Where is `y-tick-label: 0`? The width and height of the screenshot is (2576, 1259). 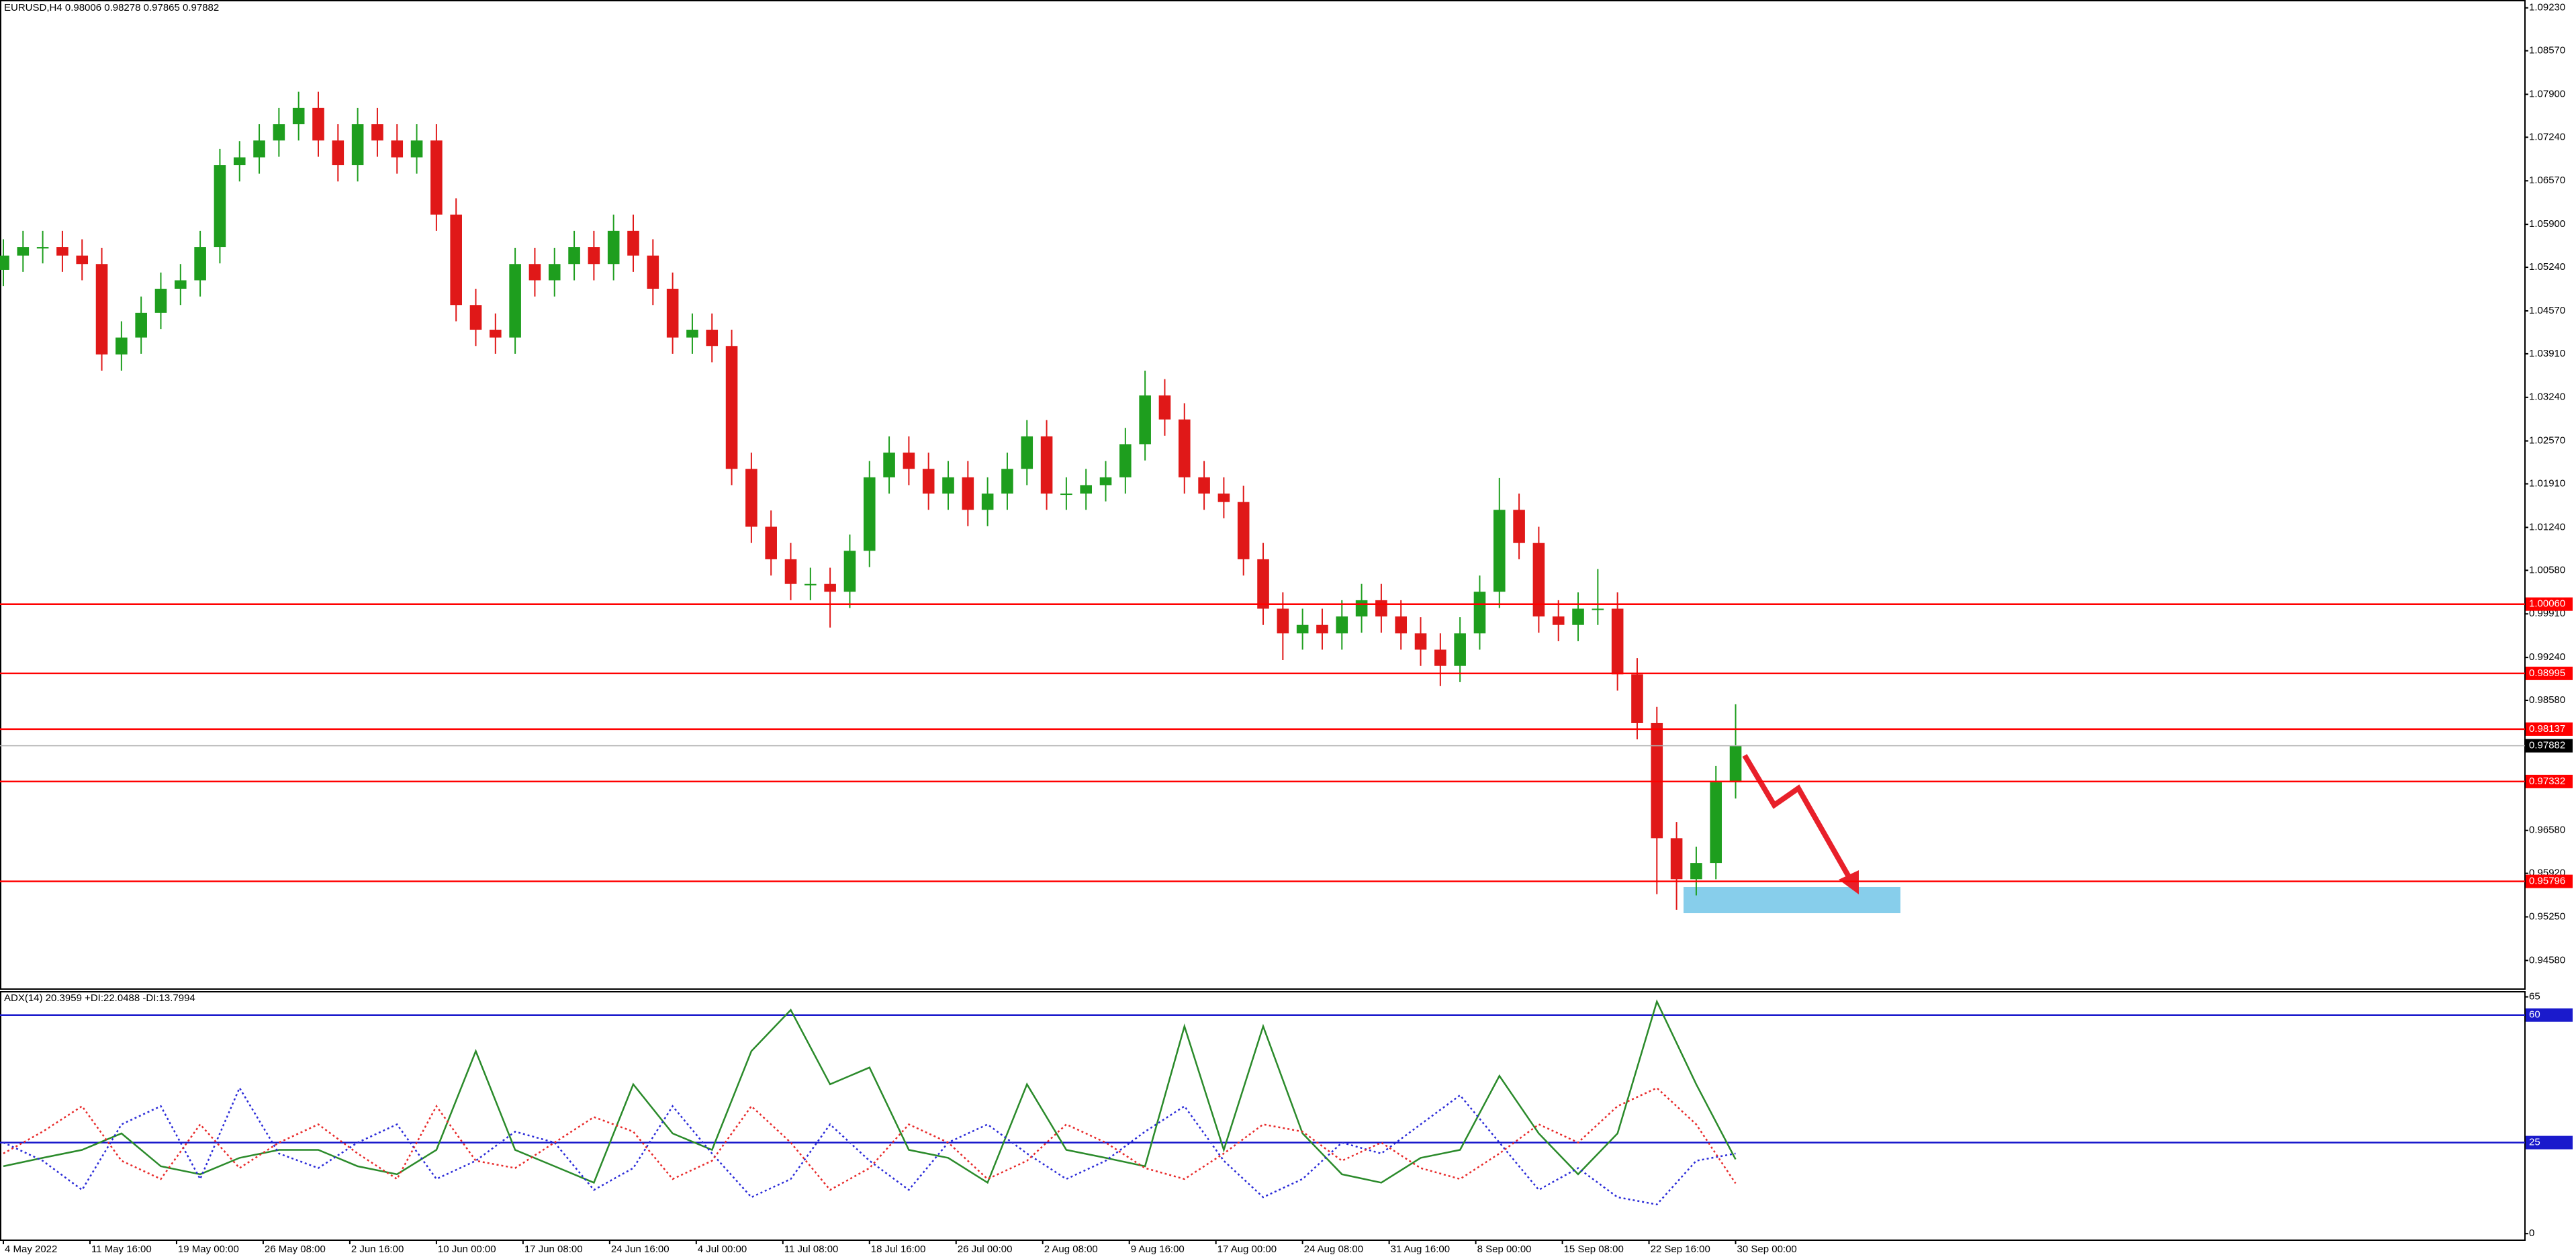
y-tick-label: 0 is located at coordinates (2531, 1233).